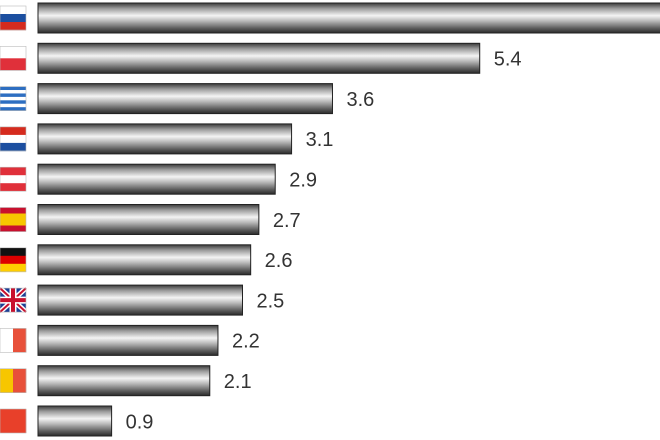  What do you see at coordinates (246, 342) in the screenshot?
I see `value-label: 2.2` at bounding box center [246, 342].